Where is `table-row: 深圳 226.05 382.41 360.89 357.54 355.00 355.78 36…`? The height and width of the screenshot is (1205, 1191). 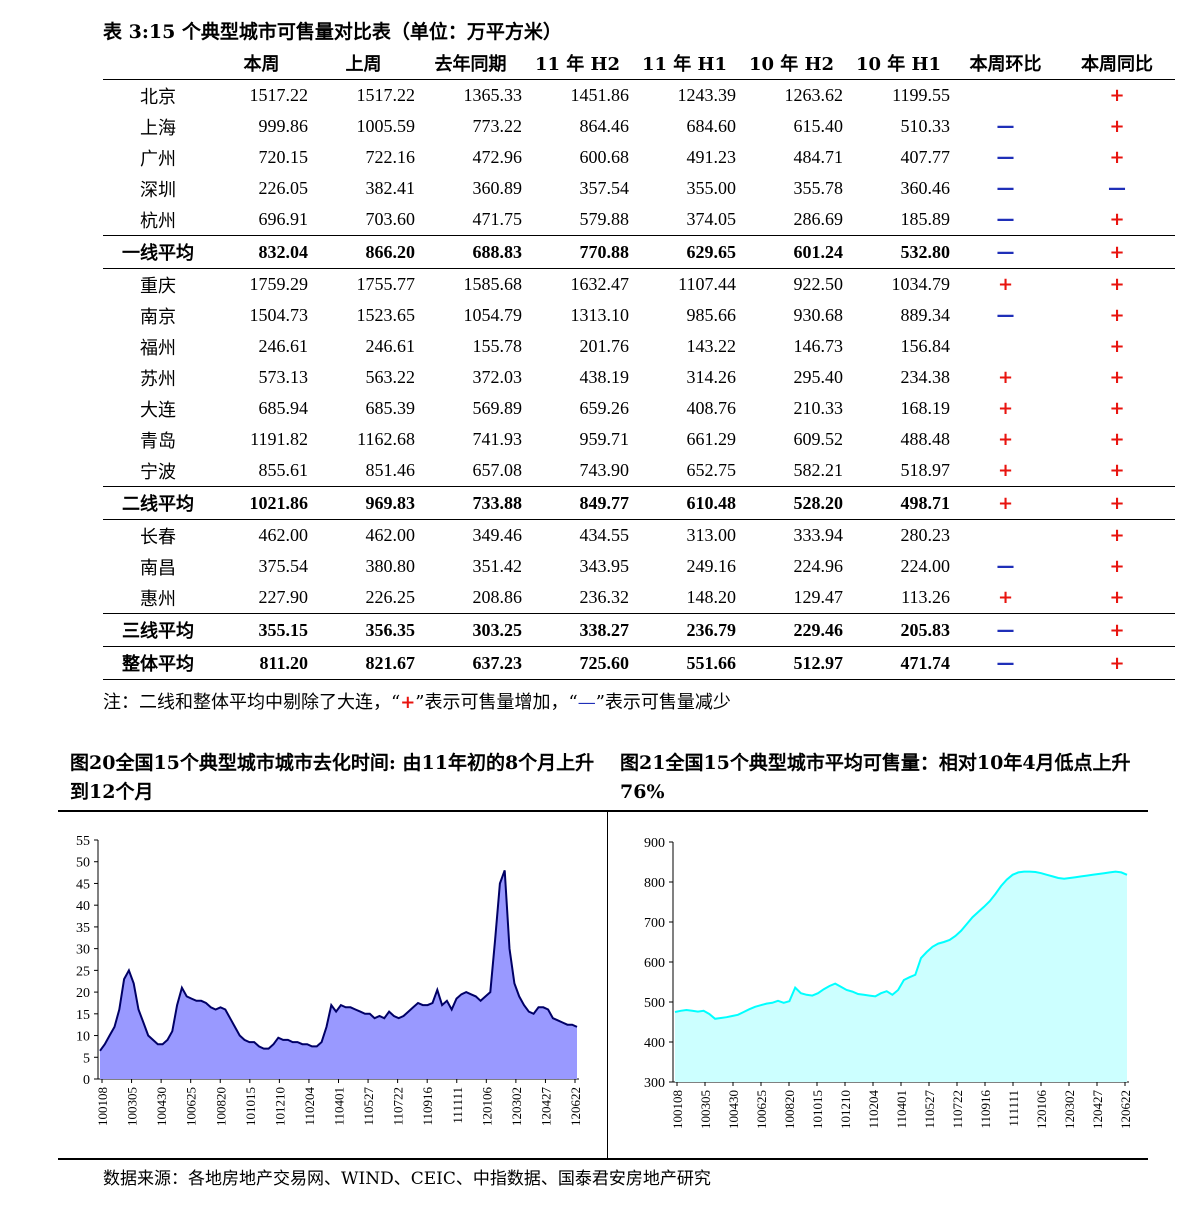 table-row: 深圳 226.05 382.41 360.89 357.54 355.00 355.78 36… is located at coordinates (639, 188).